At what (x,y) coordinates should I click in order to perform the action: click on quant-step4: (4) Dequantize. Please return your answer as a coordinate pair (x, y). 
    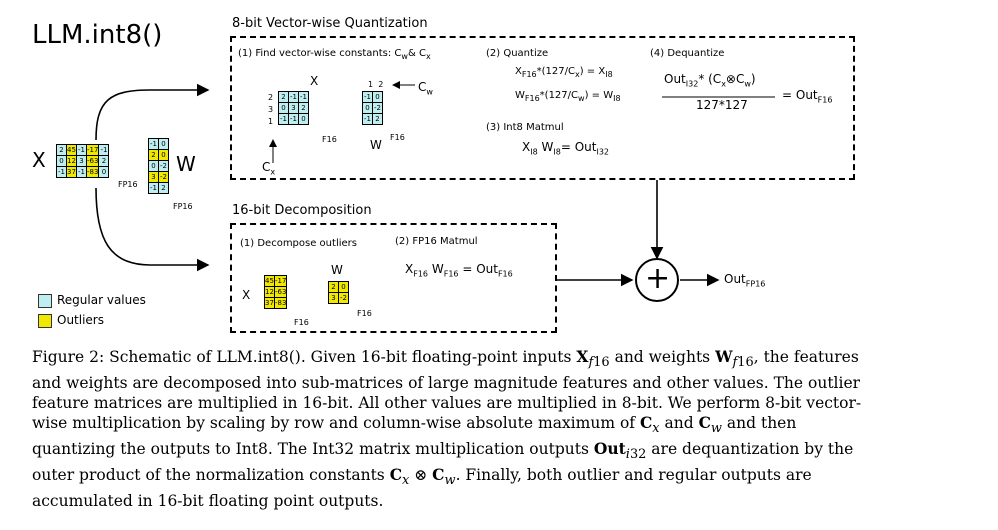
    Looking at the image, I should click on (687, 53).